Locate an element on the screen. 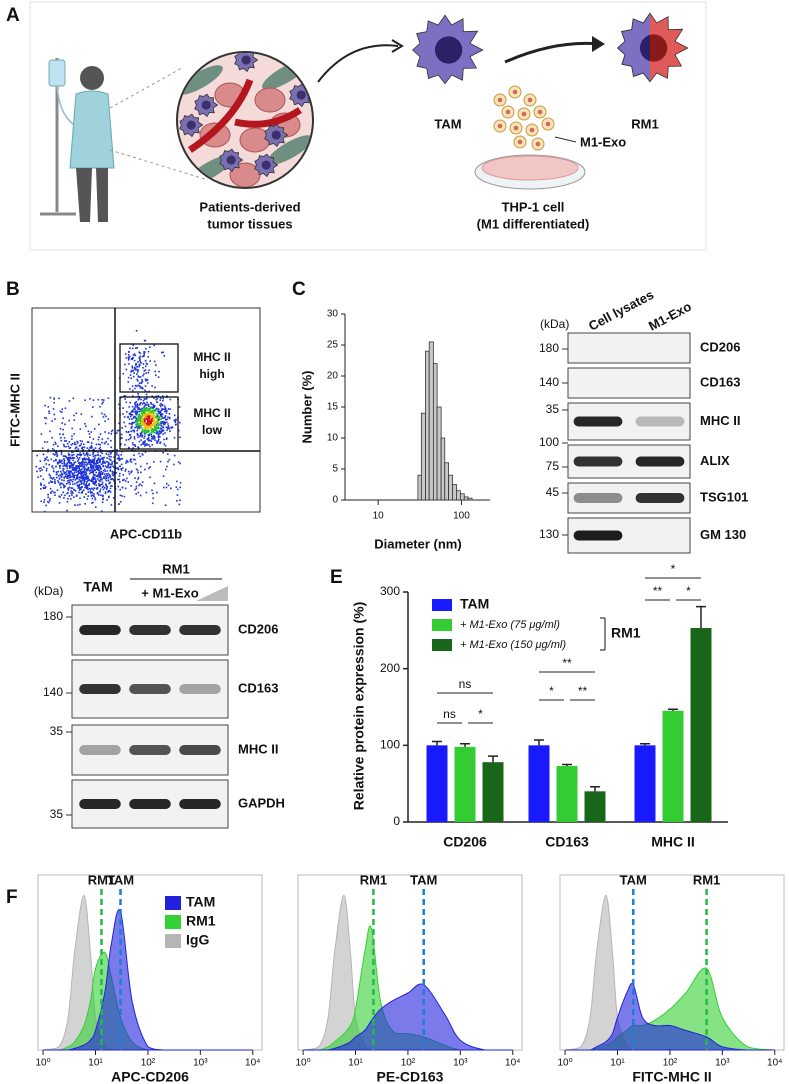 The width and height of the screenshot is (789, 1084). histogram-bar is located at coordinates (423, 456).